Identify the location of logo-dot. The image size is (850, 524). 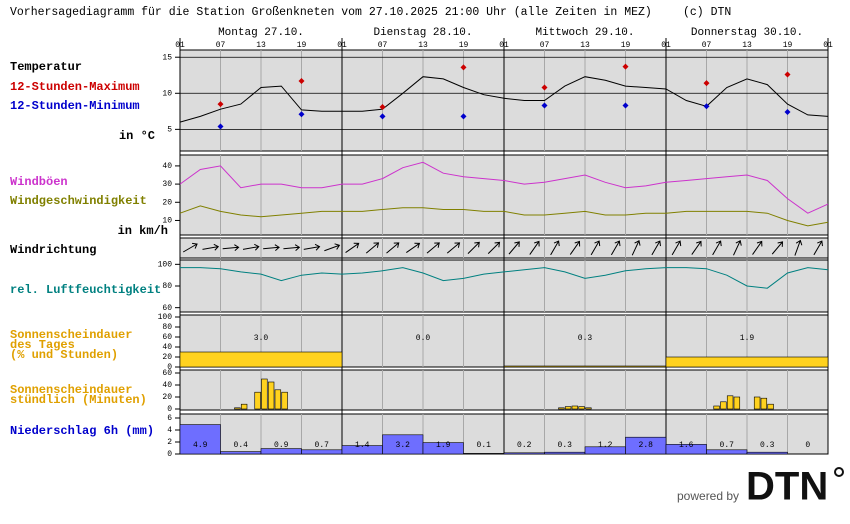
(839, 472).